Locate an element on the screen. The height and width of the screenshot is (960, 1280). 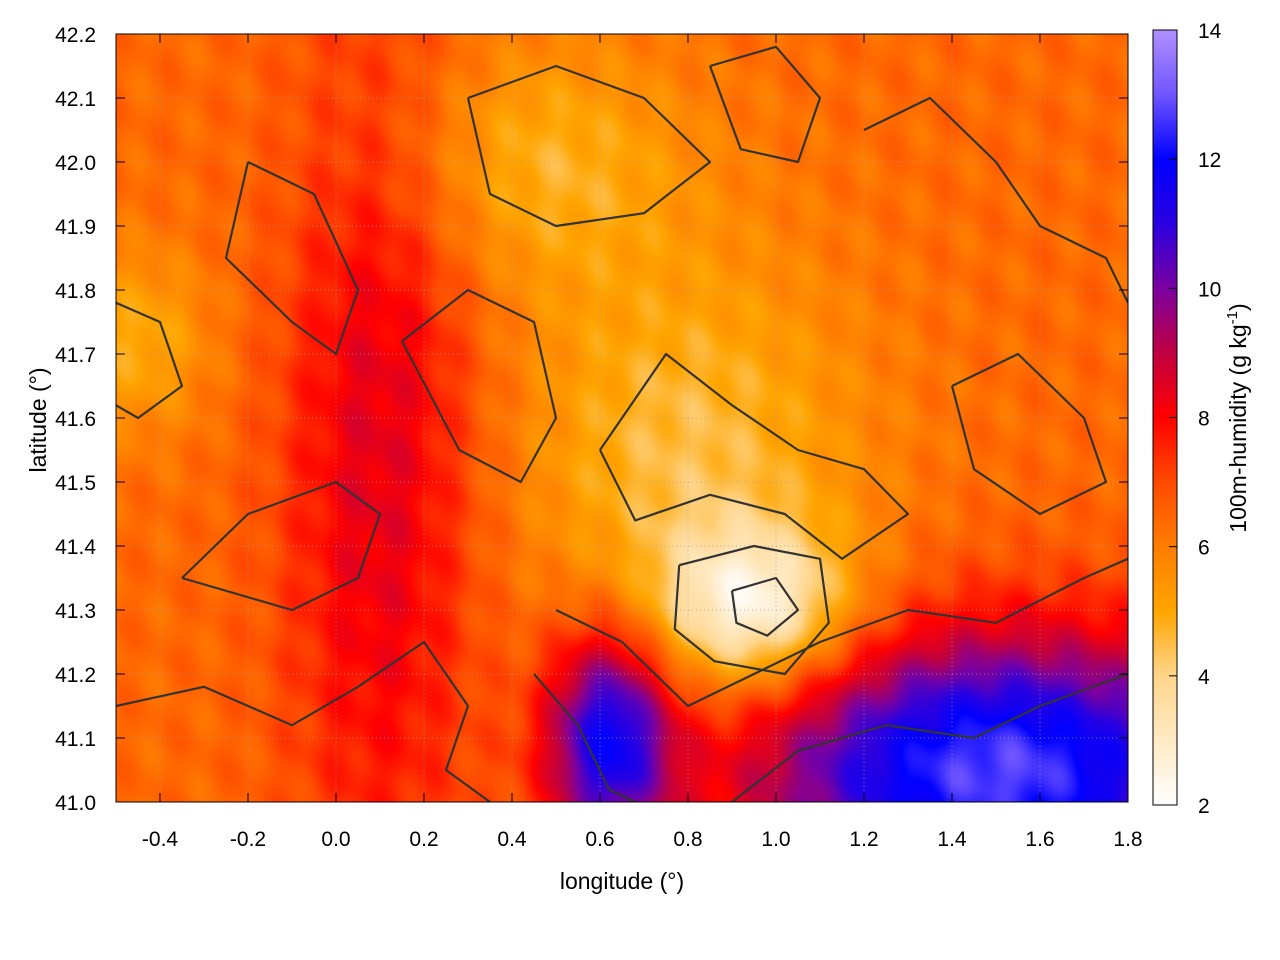
y-tick-label-4: 41.4 is located at coordinates (75, 547).